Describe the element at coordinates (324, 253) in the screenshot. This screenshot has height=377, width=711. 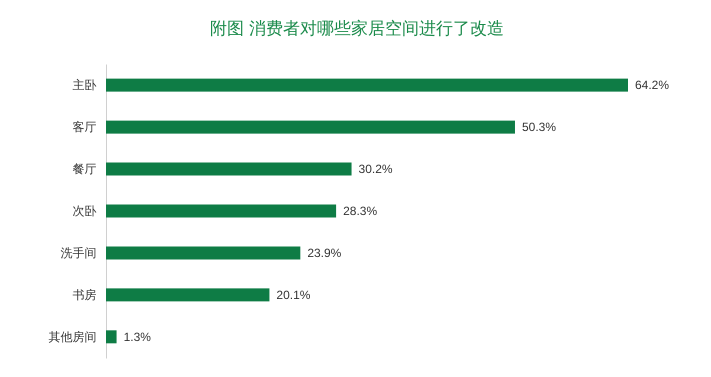
I see `data-label: 23.9%` at that location.